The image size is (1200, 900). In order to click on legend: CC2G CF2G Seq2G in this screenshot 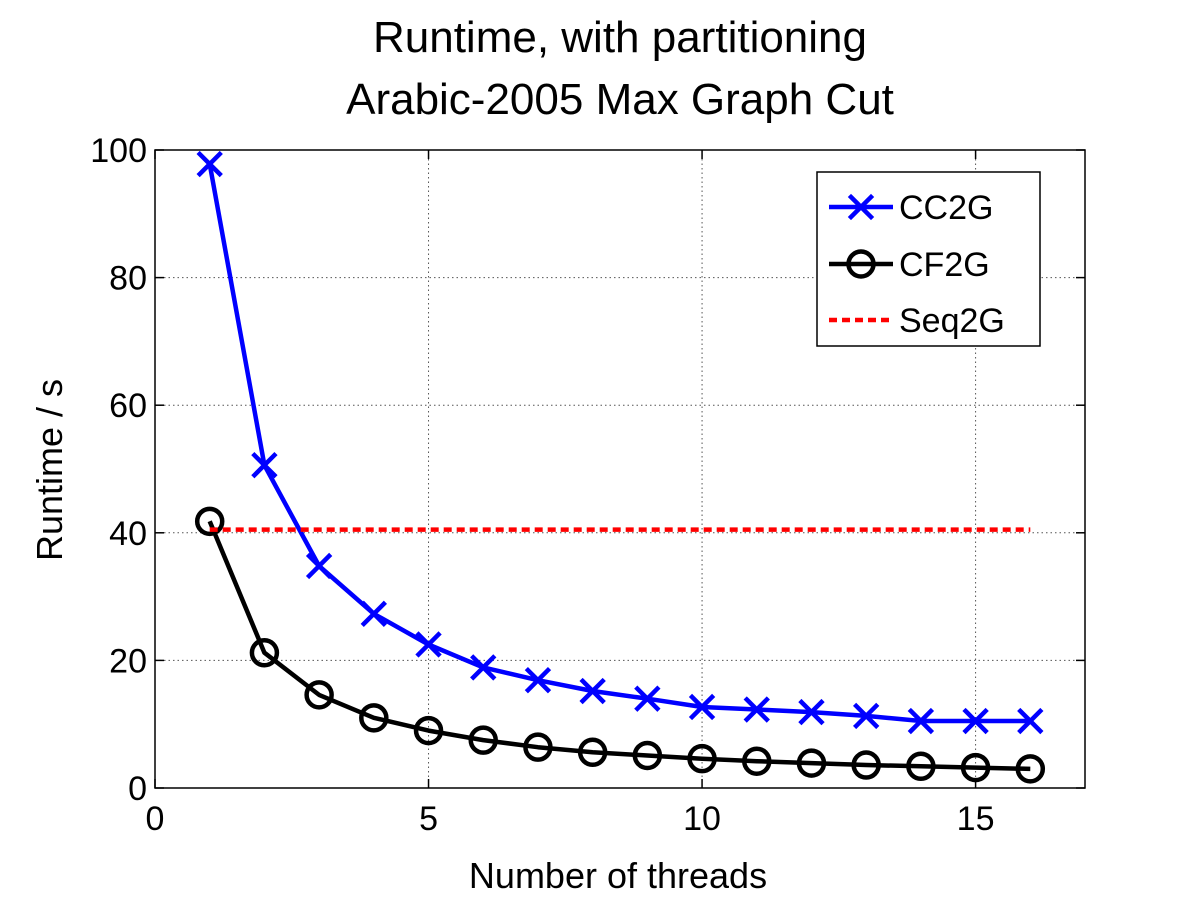, I will do `click(928, 259)`.